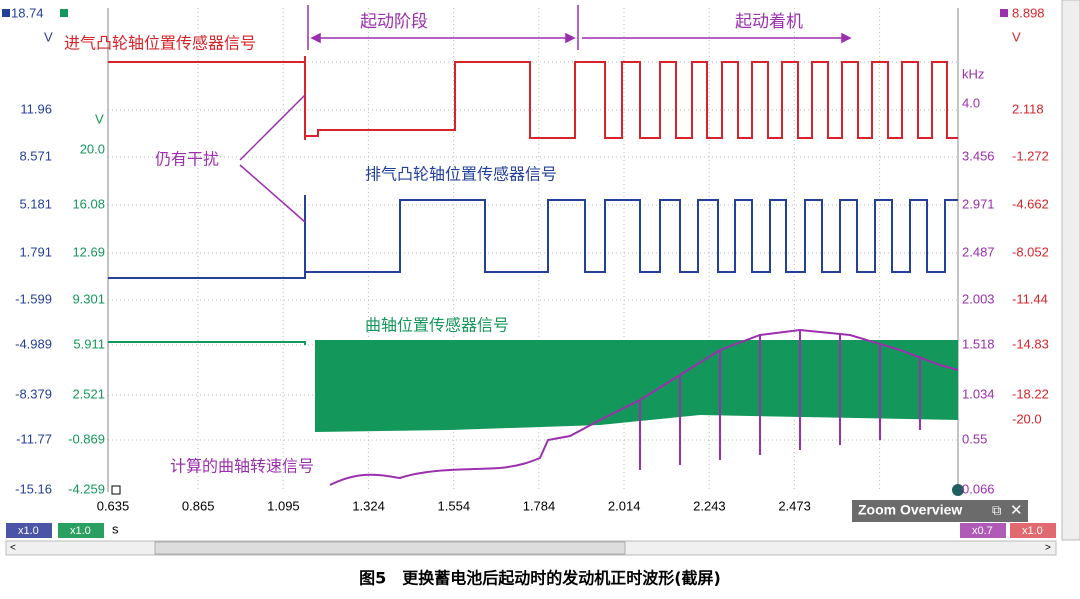  I want to click on axis-tick-label: -4.259, so click(86, 488).